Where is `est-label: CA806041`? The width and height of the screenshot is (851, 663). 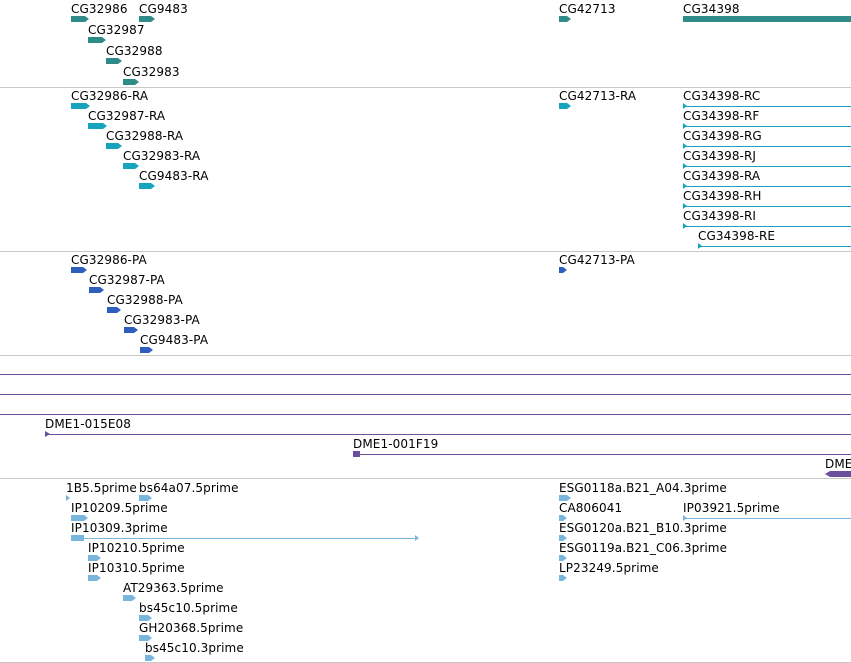 est-label: CA806041 is located at coordinates (591, 508).